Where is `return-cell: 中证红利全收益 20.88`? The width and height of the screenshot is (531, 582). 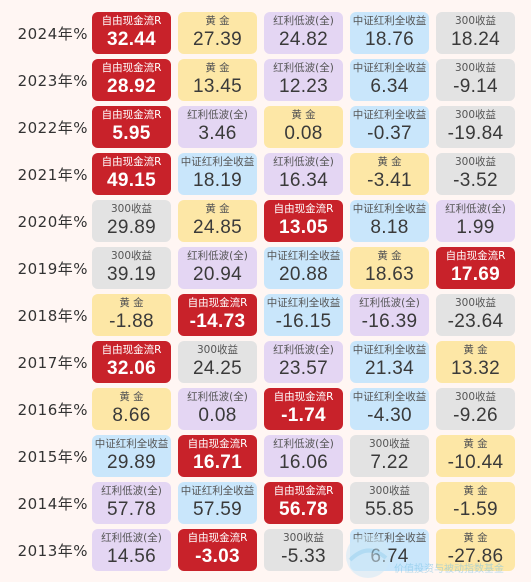 return-cell: 中证红利全收益 20.88 is located at coordinates (303, 268).